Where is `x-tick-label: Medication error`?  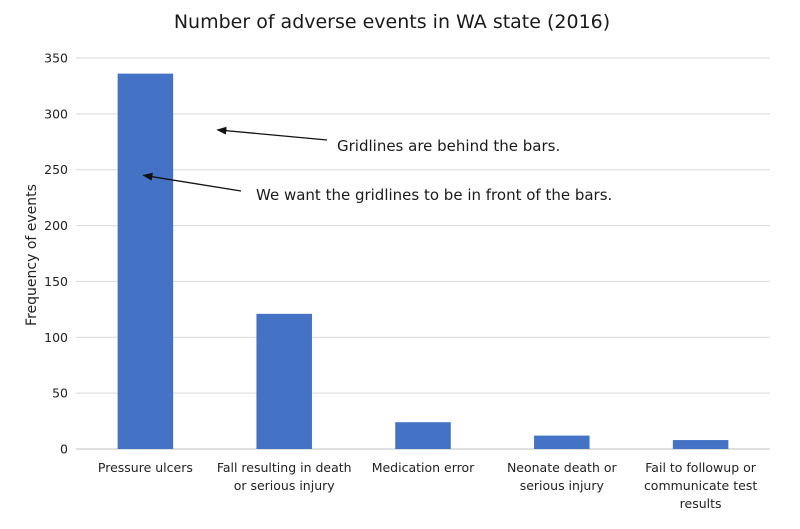 x-tick-label: Medication error is located at coordinates (423, 467).